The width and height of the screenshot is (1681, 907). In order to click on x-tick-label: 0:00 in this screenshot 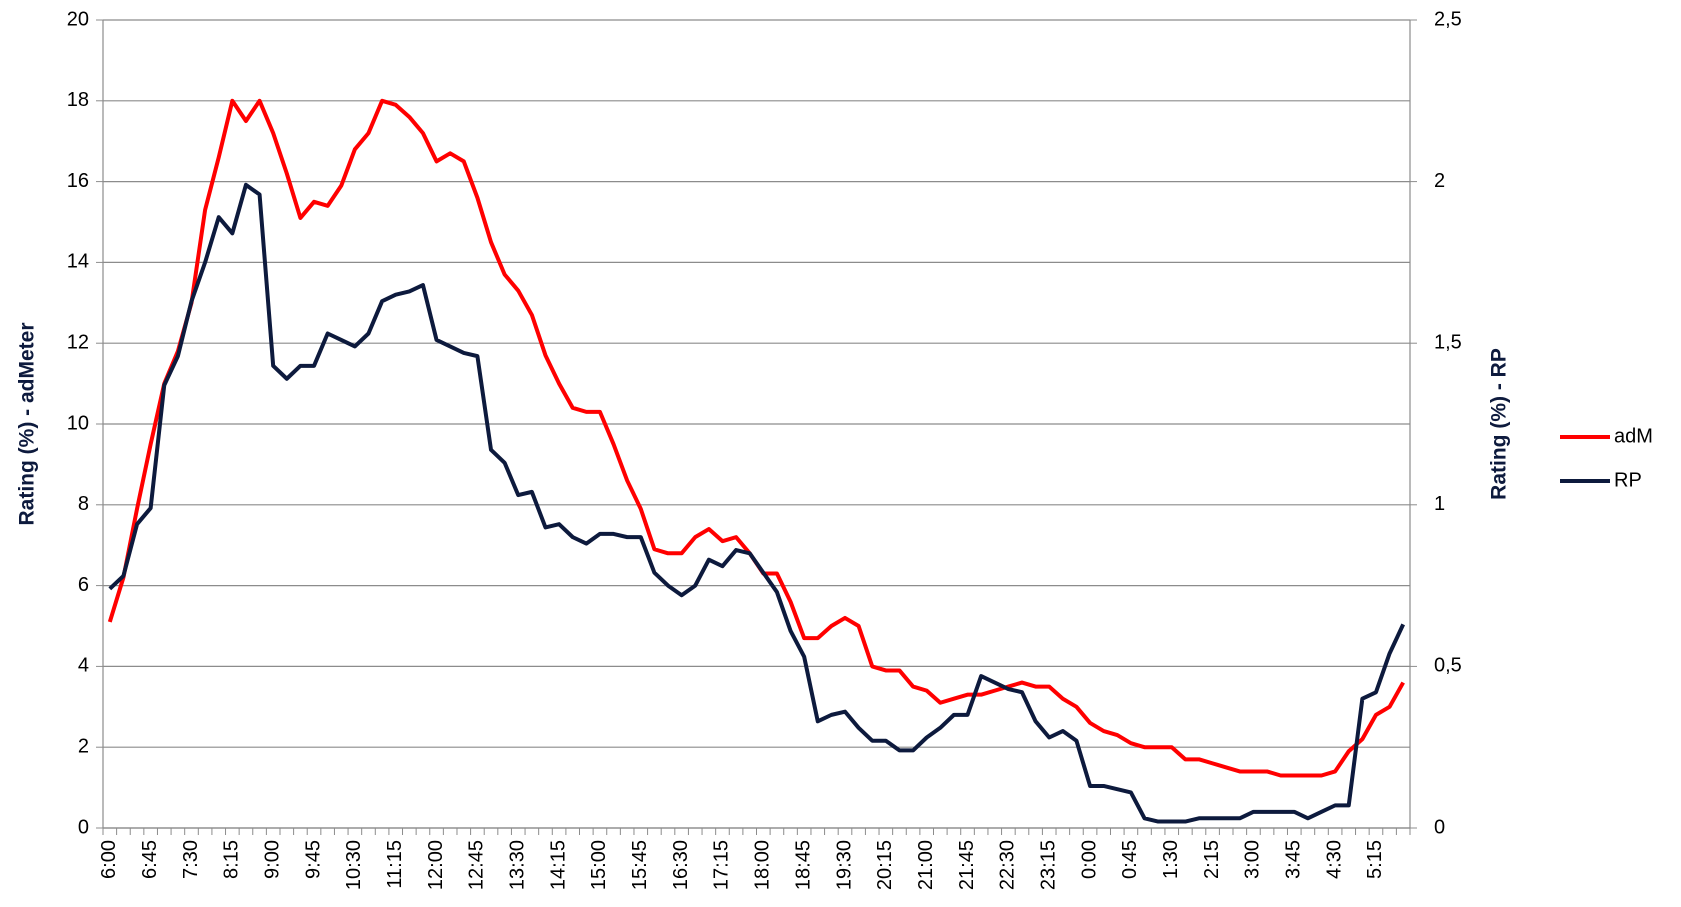, I will do `click(1089, 859)`.